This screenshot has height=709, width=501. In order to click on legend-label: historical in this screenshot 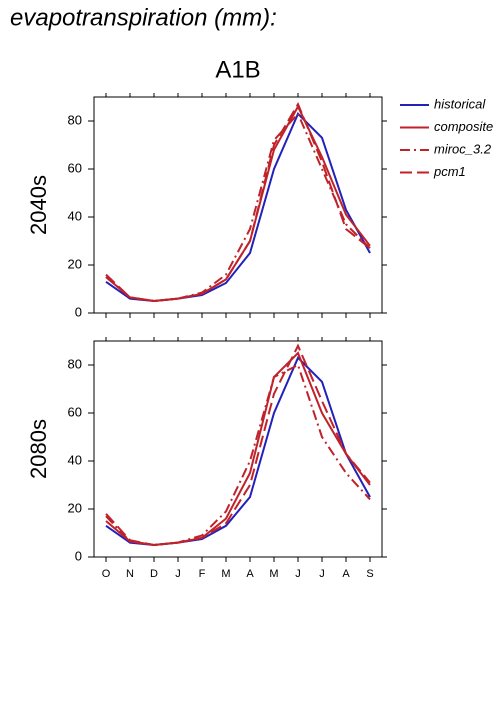, I will do `click(460, 103)`.